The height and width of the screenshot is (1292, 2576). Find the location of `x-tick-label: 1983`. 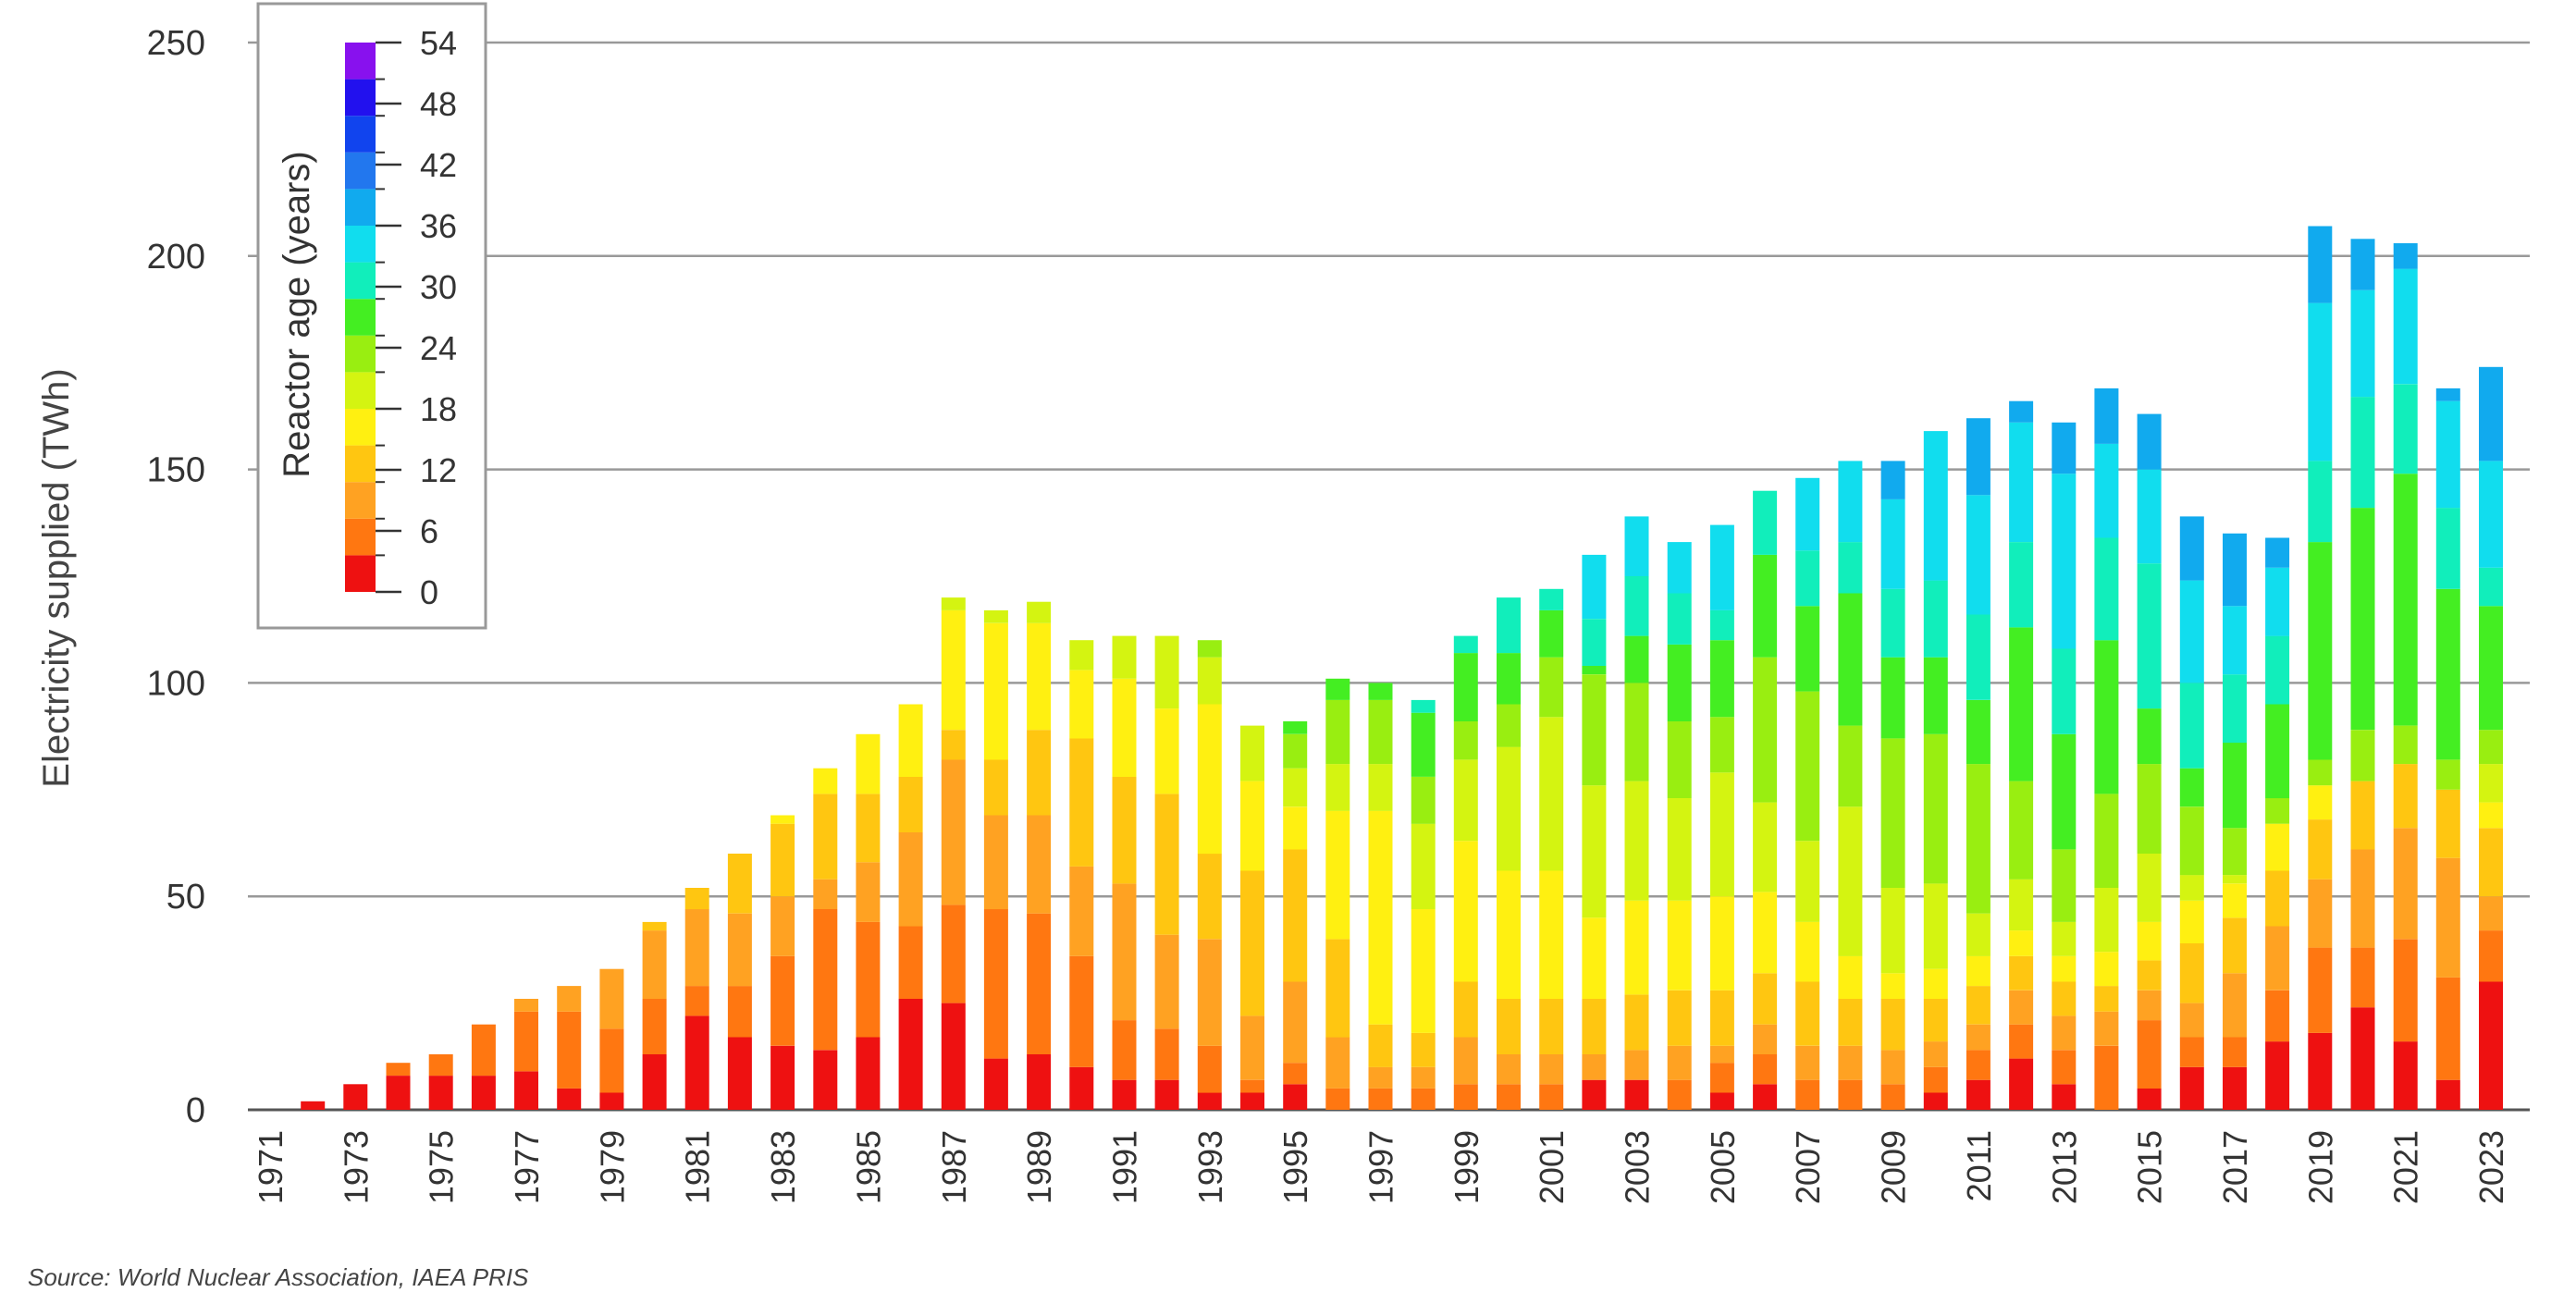

x-tick-label: 1983 is located at coordinates (783, 1167).